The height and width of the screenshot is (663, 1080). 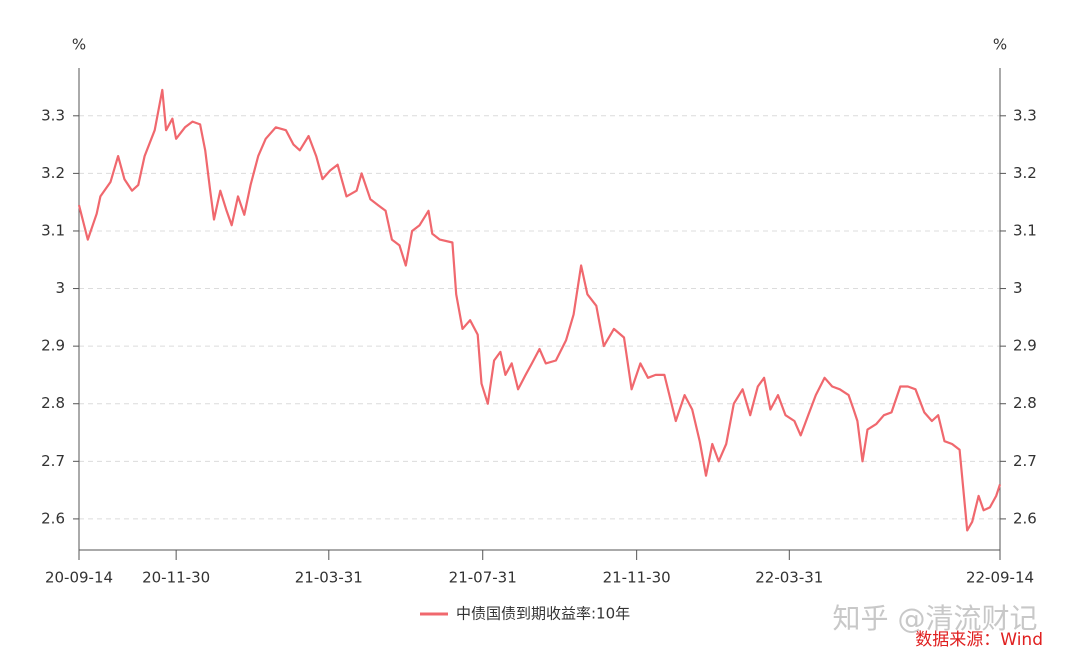 I want to click on y2-tick-label: 3, so click(x=1018, y=288).